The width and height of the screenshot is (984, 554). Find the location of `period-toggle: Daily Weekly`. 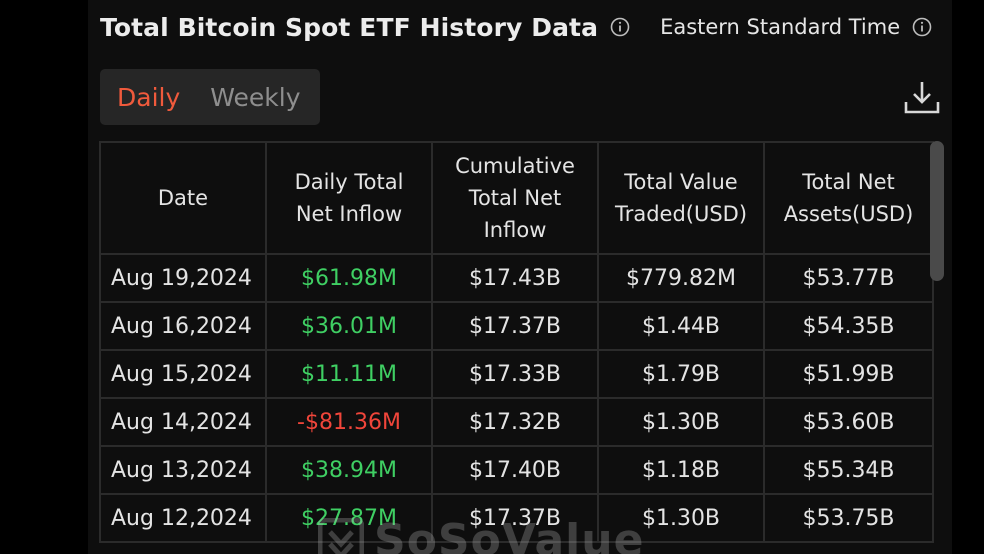

period-toggle: Daily Weekly is located at coordinates (210, 97).